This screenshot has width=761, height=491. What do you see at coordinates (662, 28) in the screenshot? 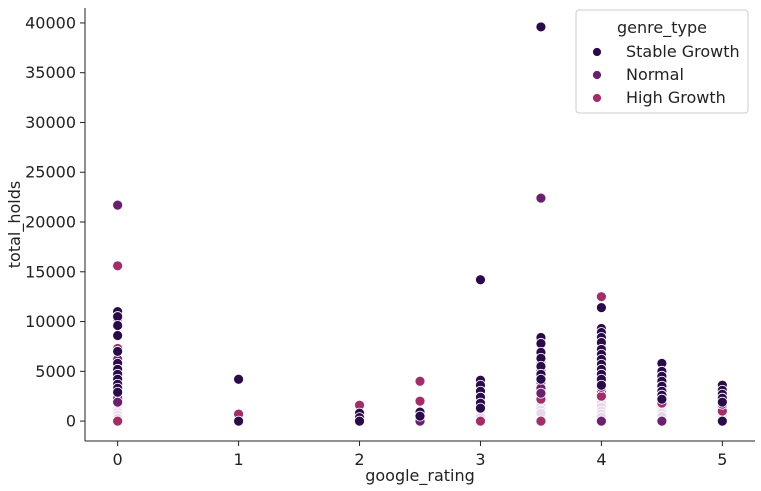
I see `legend-title: genre_type` at bounding box center [662, 28].